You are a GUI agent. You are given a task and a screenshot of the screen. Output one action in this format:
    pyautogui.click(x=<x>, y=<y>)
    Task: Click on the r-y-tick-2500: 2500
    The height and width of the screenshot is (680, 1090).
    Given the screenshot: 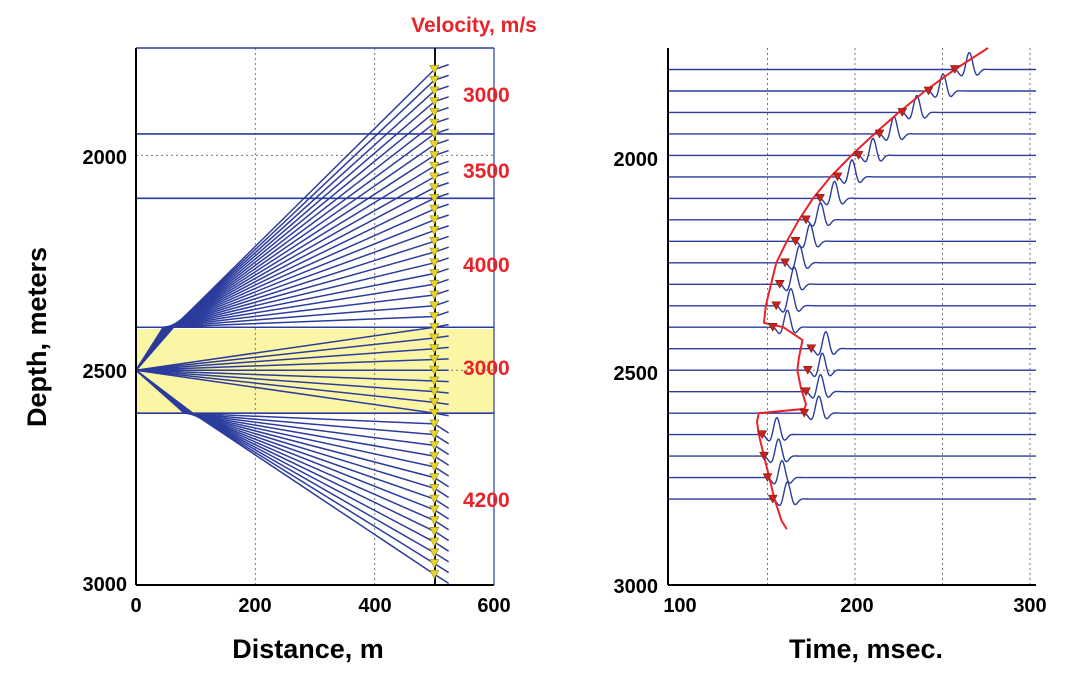 What is the action you would take?
    pyautogui.click(x=636, y=374)
    